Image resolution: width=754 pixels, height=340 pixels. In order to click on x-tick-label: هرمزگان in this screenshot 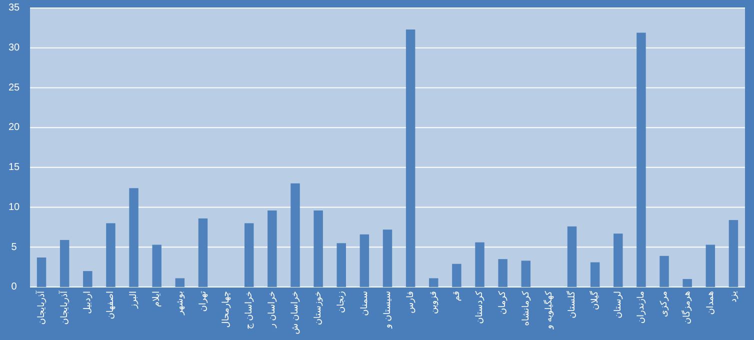, I will do `click(686, 307)`.